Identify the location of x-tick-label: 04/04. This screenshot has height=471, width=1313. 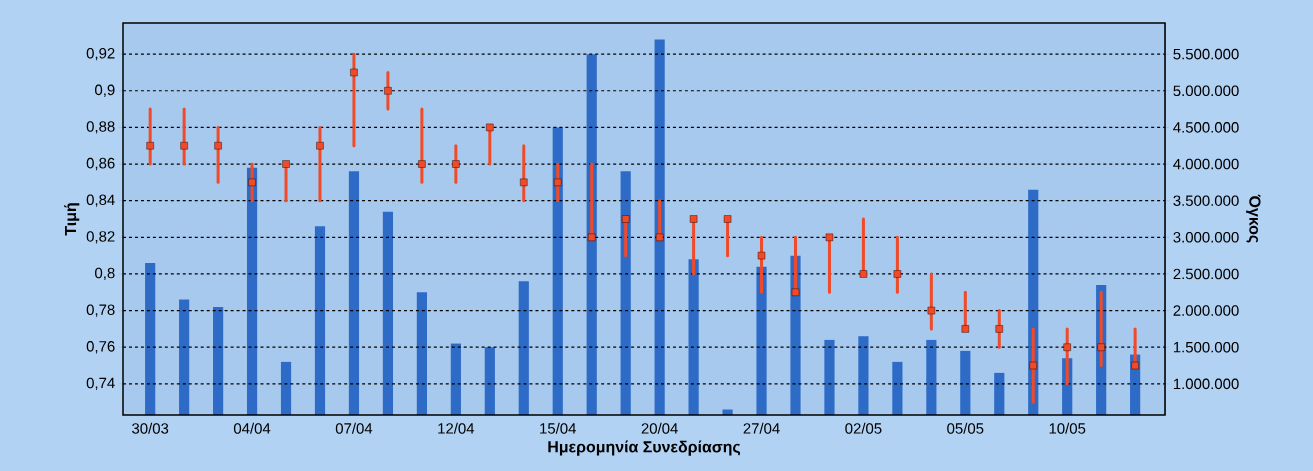
(252, 428).